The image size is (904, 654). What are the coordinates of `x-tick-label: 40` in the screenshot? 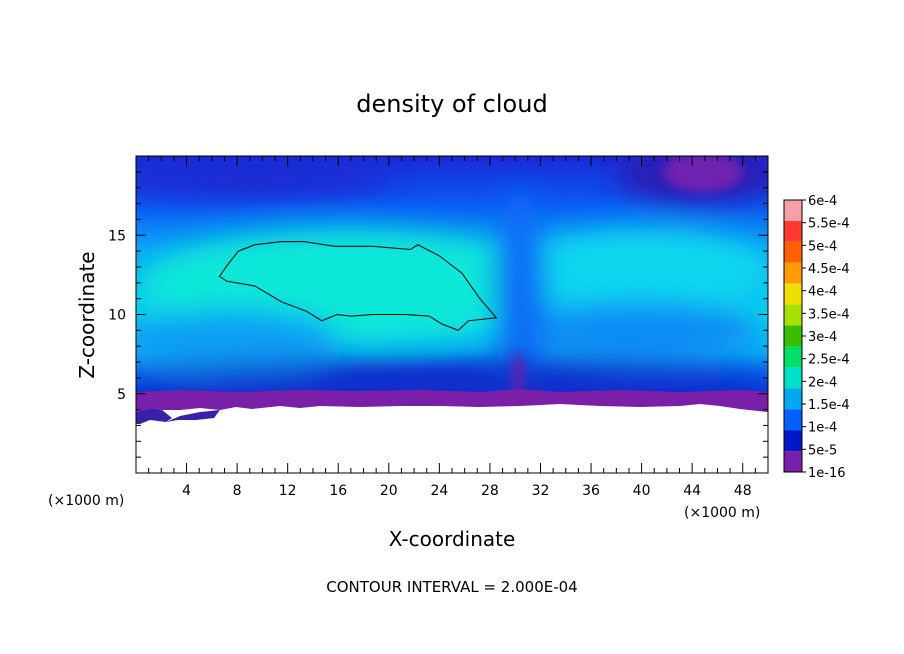 It's located at (642, 491).